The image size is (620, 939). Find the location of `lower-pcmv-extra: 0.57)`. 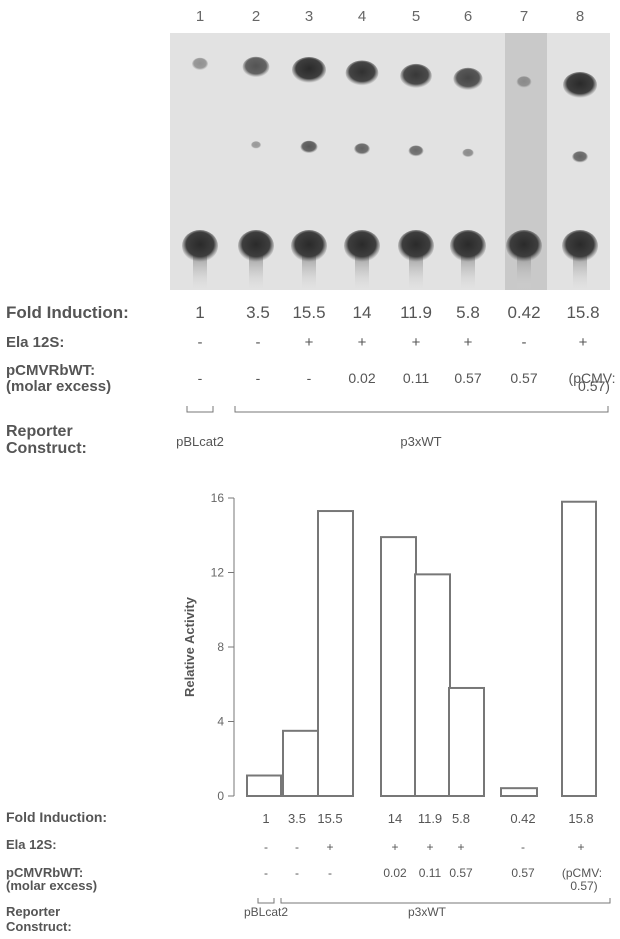

lower-pcmv-extra: 0.57) is located at coordinates (583, 886).